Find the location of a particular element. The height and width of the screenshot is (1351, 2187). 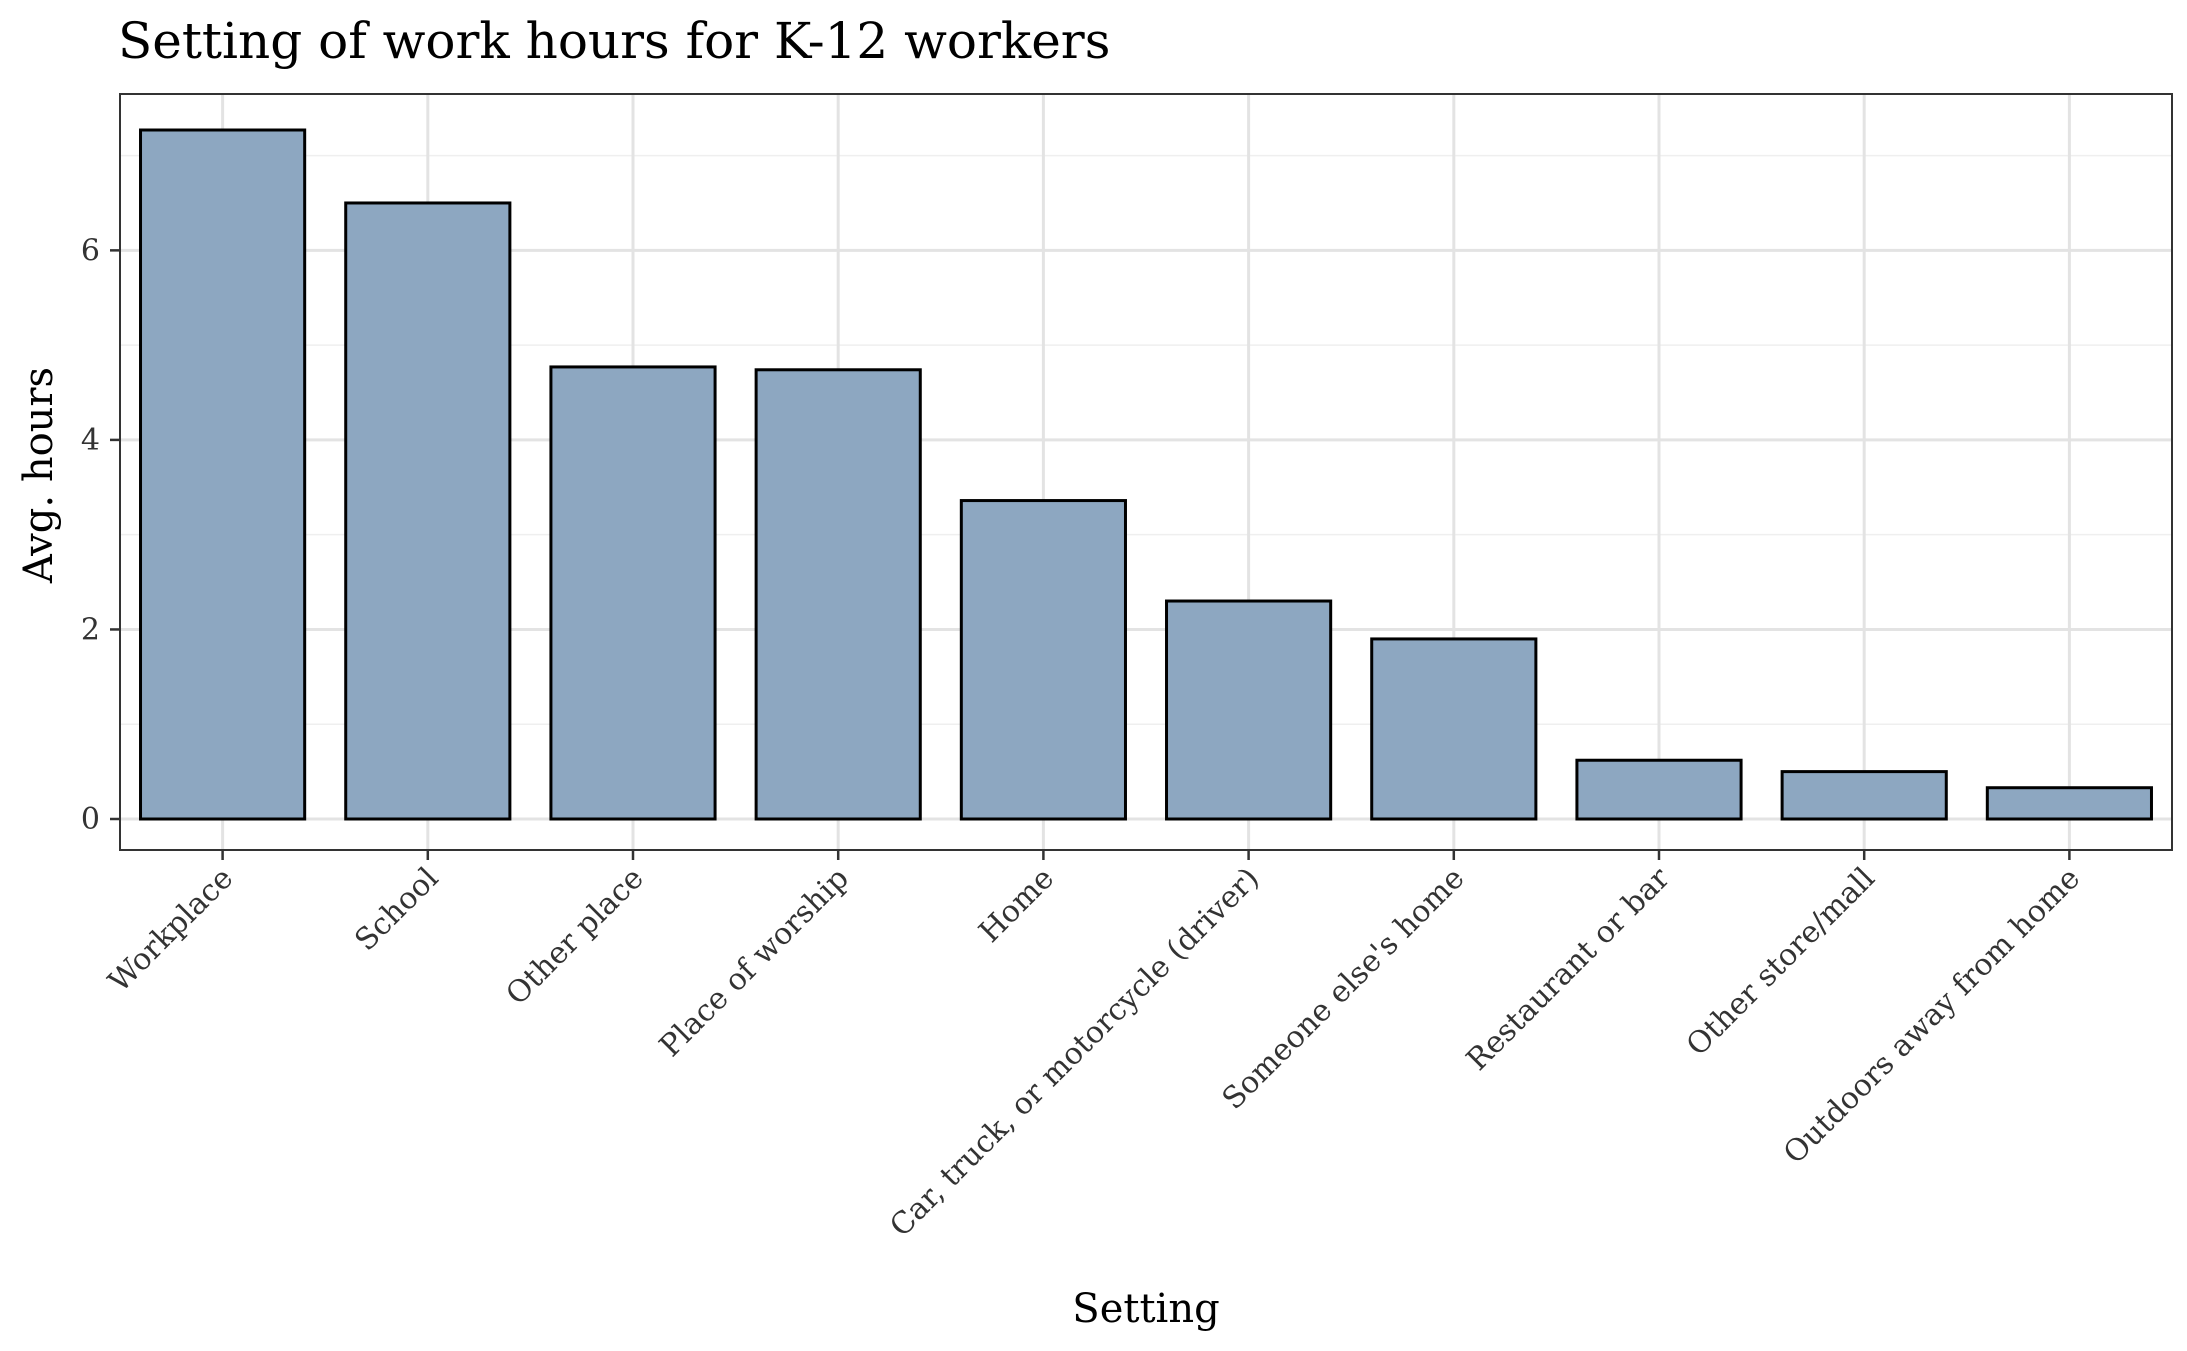

y-tick-label: 6 is located at coordinates (90, 250).